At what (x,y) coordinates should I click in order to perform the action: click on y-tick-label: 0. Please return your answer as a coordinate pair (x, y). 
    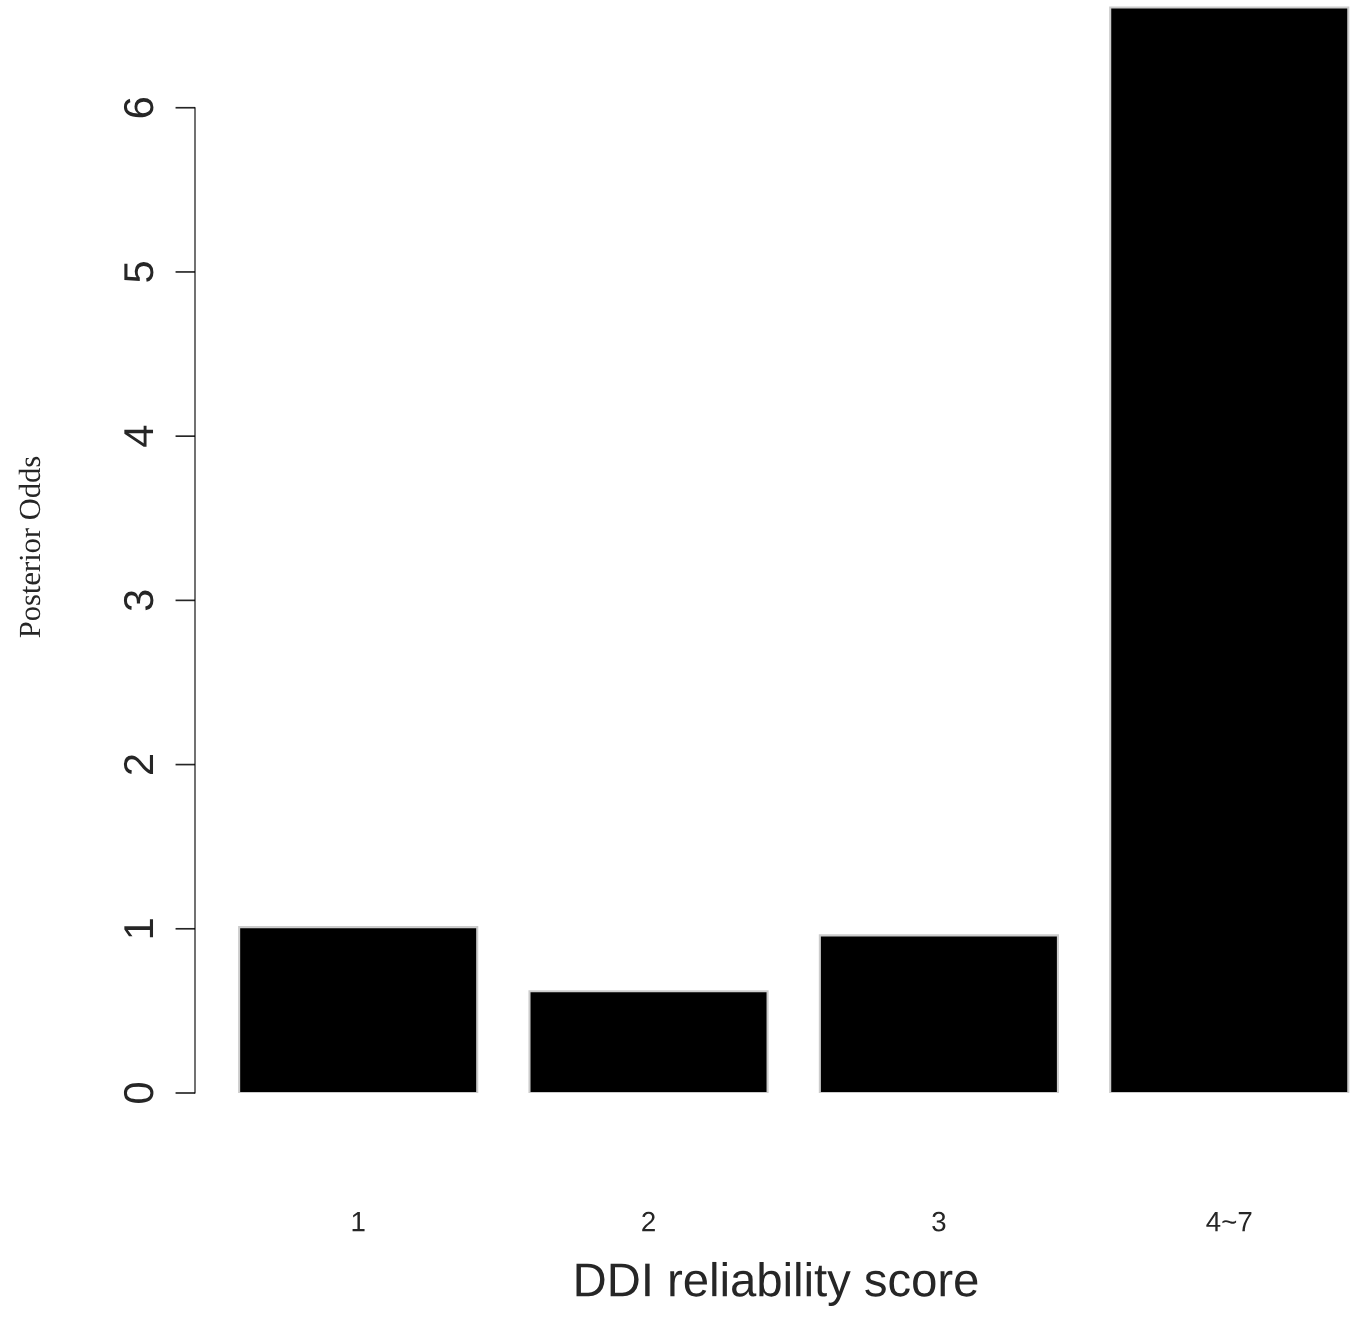
    Looking at the image, I should click on (138, 1093).